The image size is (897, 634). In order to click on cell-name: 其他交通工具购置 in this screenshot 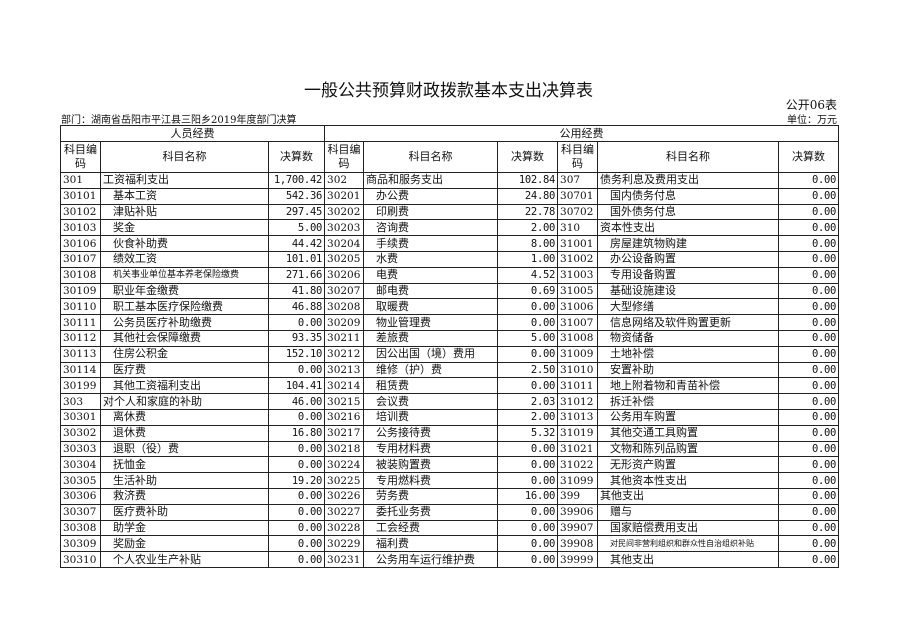, I will do `click(688, 433)`.